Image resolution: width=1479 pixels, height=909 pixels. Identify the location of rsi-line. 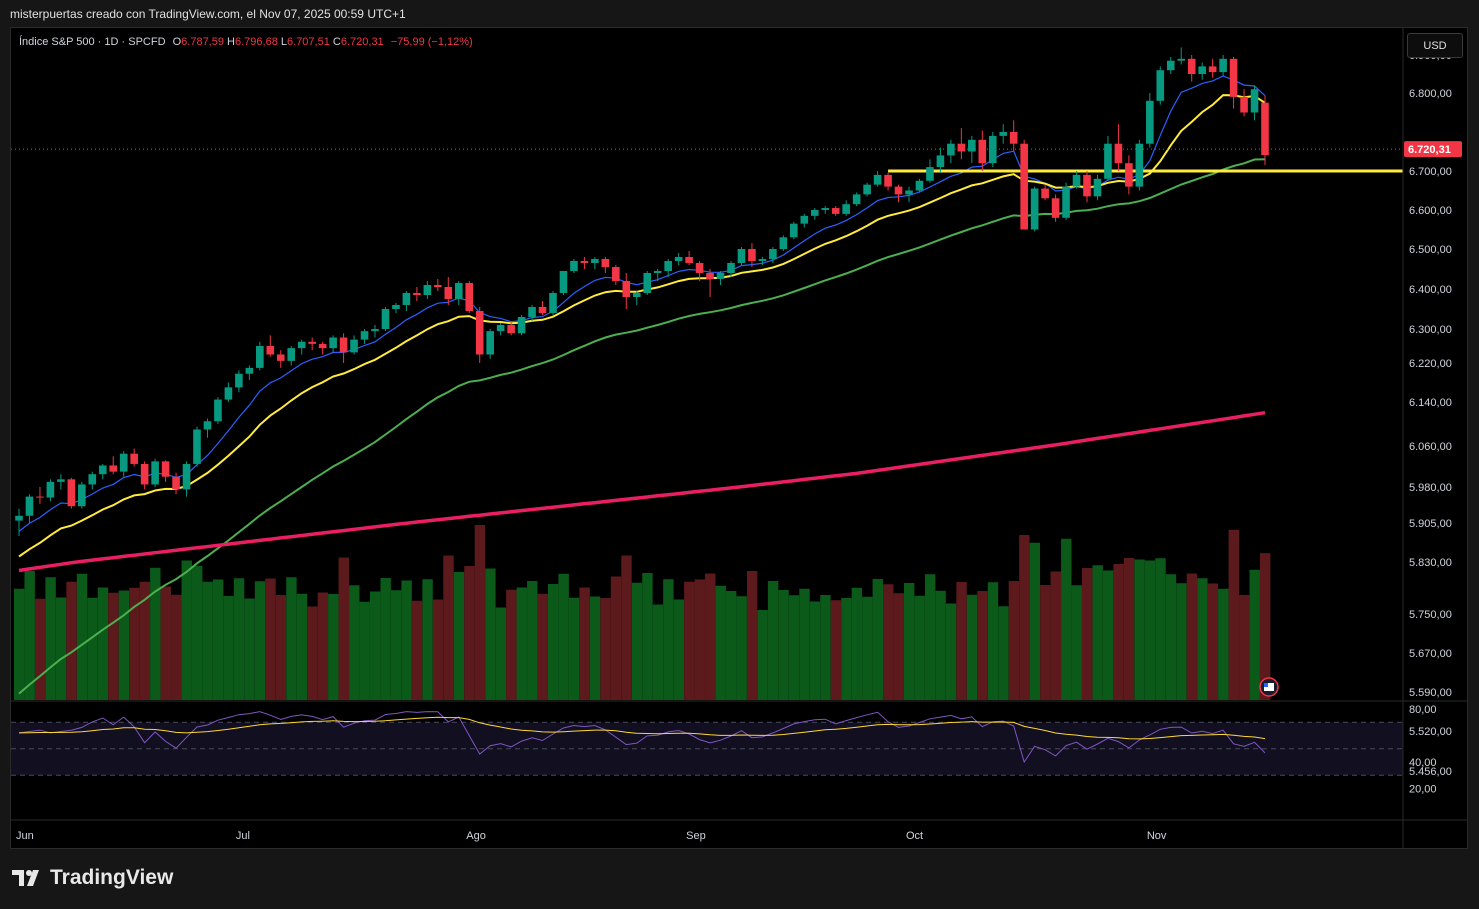
(642, 737).